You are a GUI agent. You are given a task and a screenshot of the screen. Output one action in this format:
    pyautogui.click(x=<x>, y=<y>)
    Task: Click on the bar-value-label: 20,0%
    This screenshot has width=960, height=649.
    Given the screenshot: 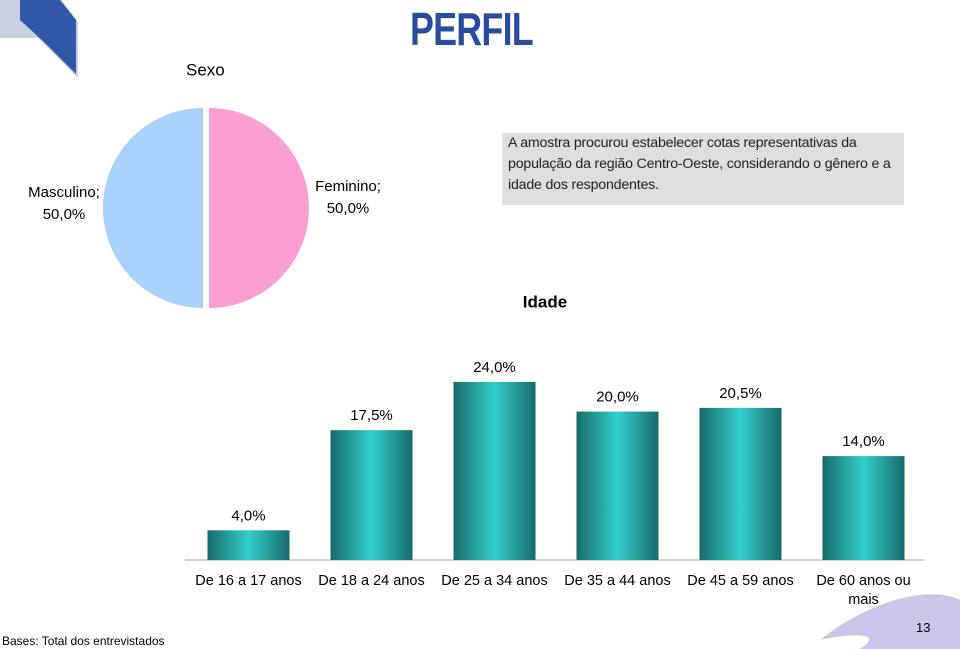 What is the action you would take?
    pyautogui.click(x=617, y=397)
    